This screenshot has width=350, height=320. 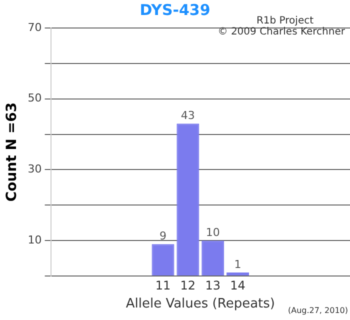 I want to click on chart-title: DYS-439, so click(x=175, y=9).